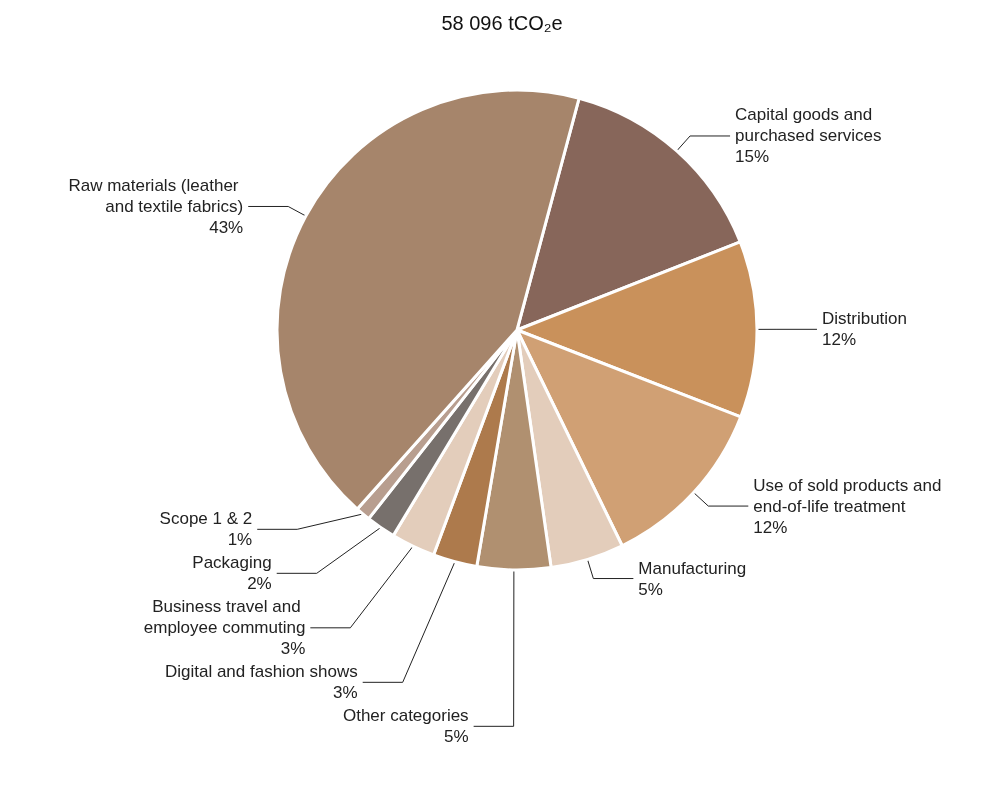 This screenshot has height=800, width=1004. What do you see at coordinates (808, 125) in the screenshot?
I see `slice-label: Capital goods and purchased services` at bounding box center [808, 125].